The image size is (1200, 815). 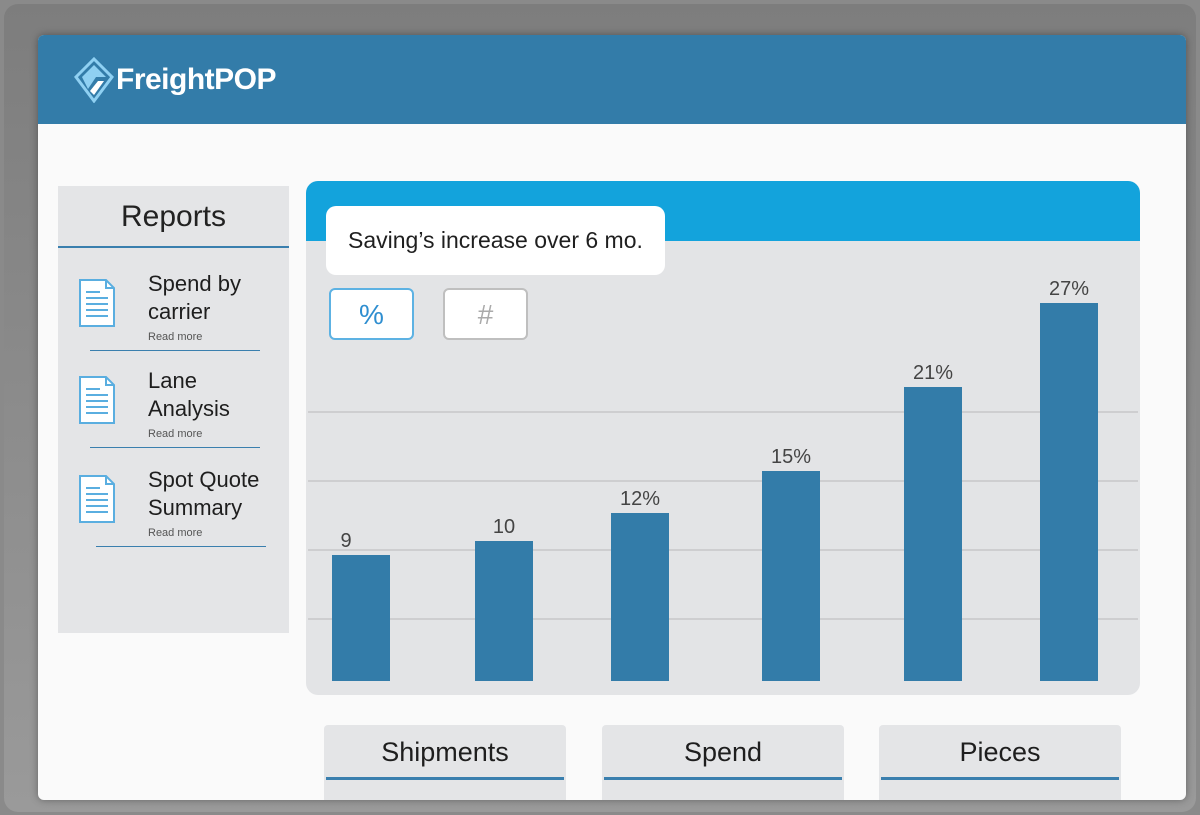 I want to click on report-item-spot-quote-summary: Spot Quote Summary Read more, so click(x=173, y=514).